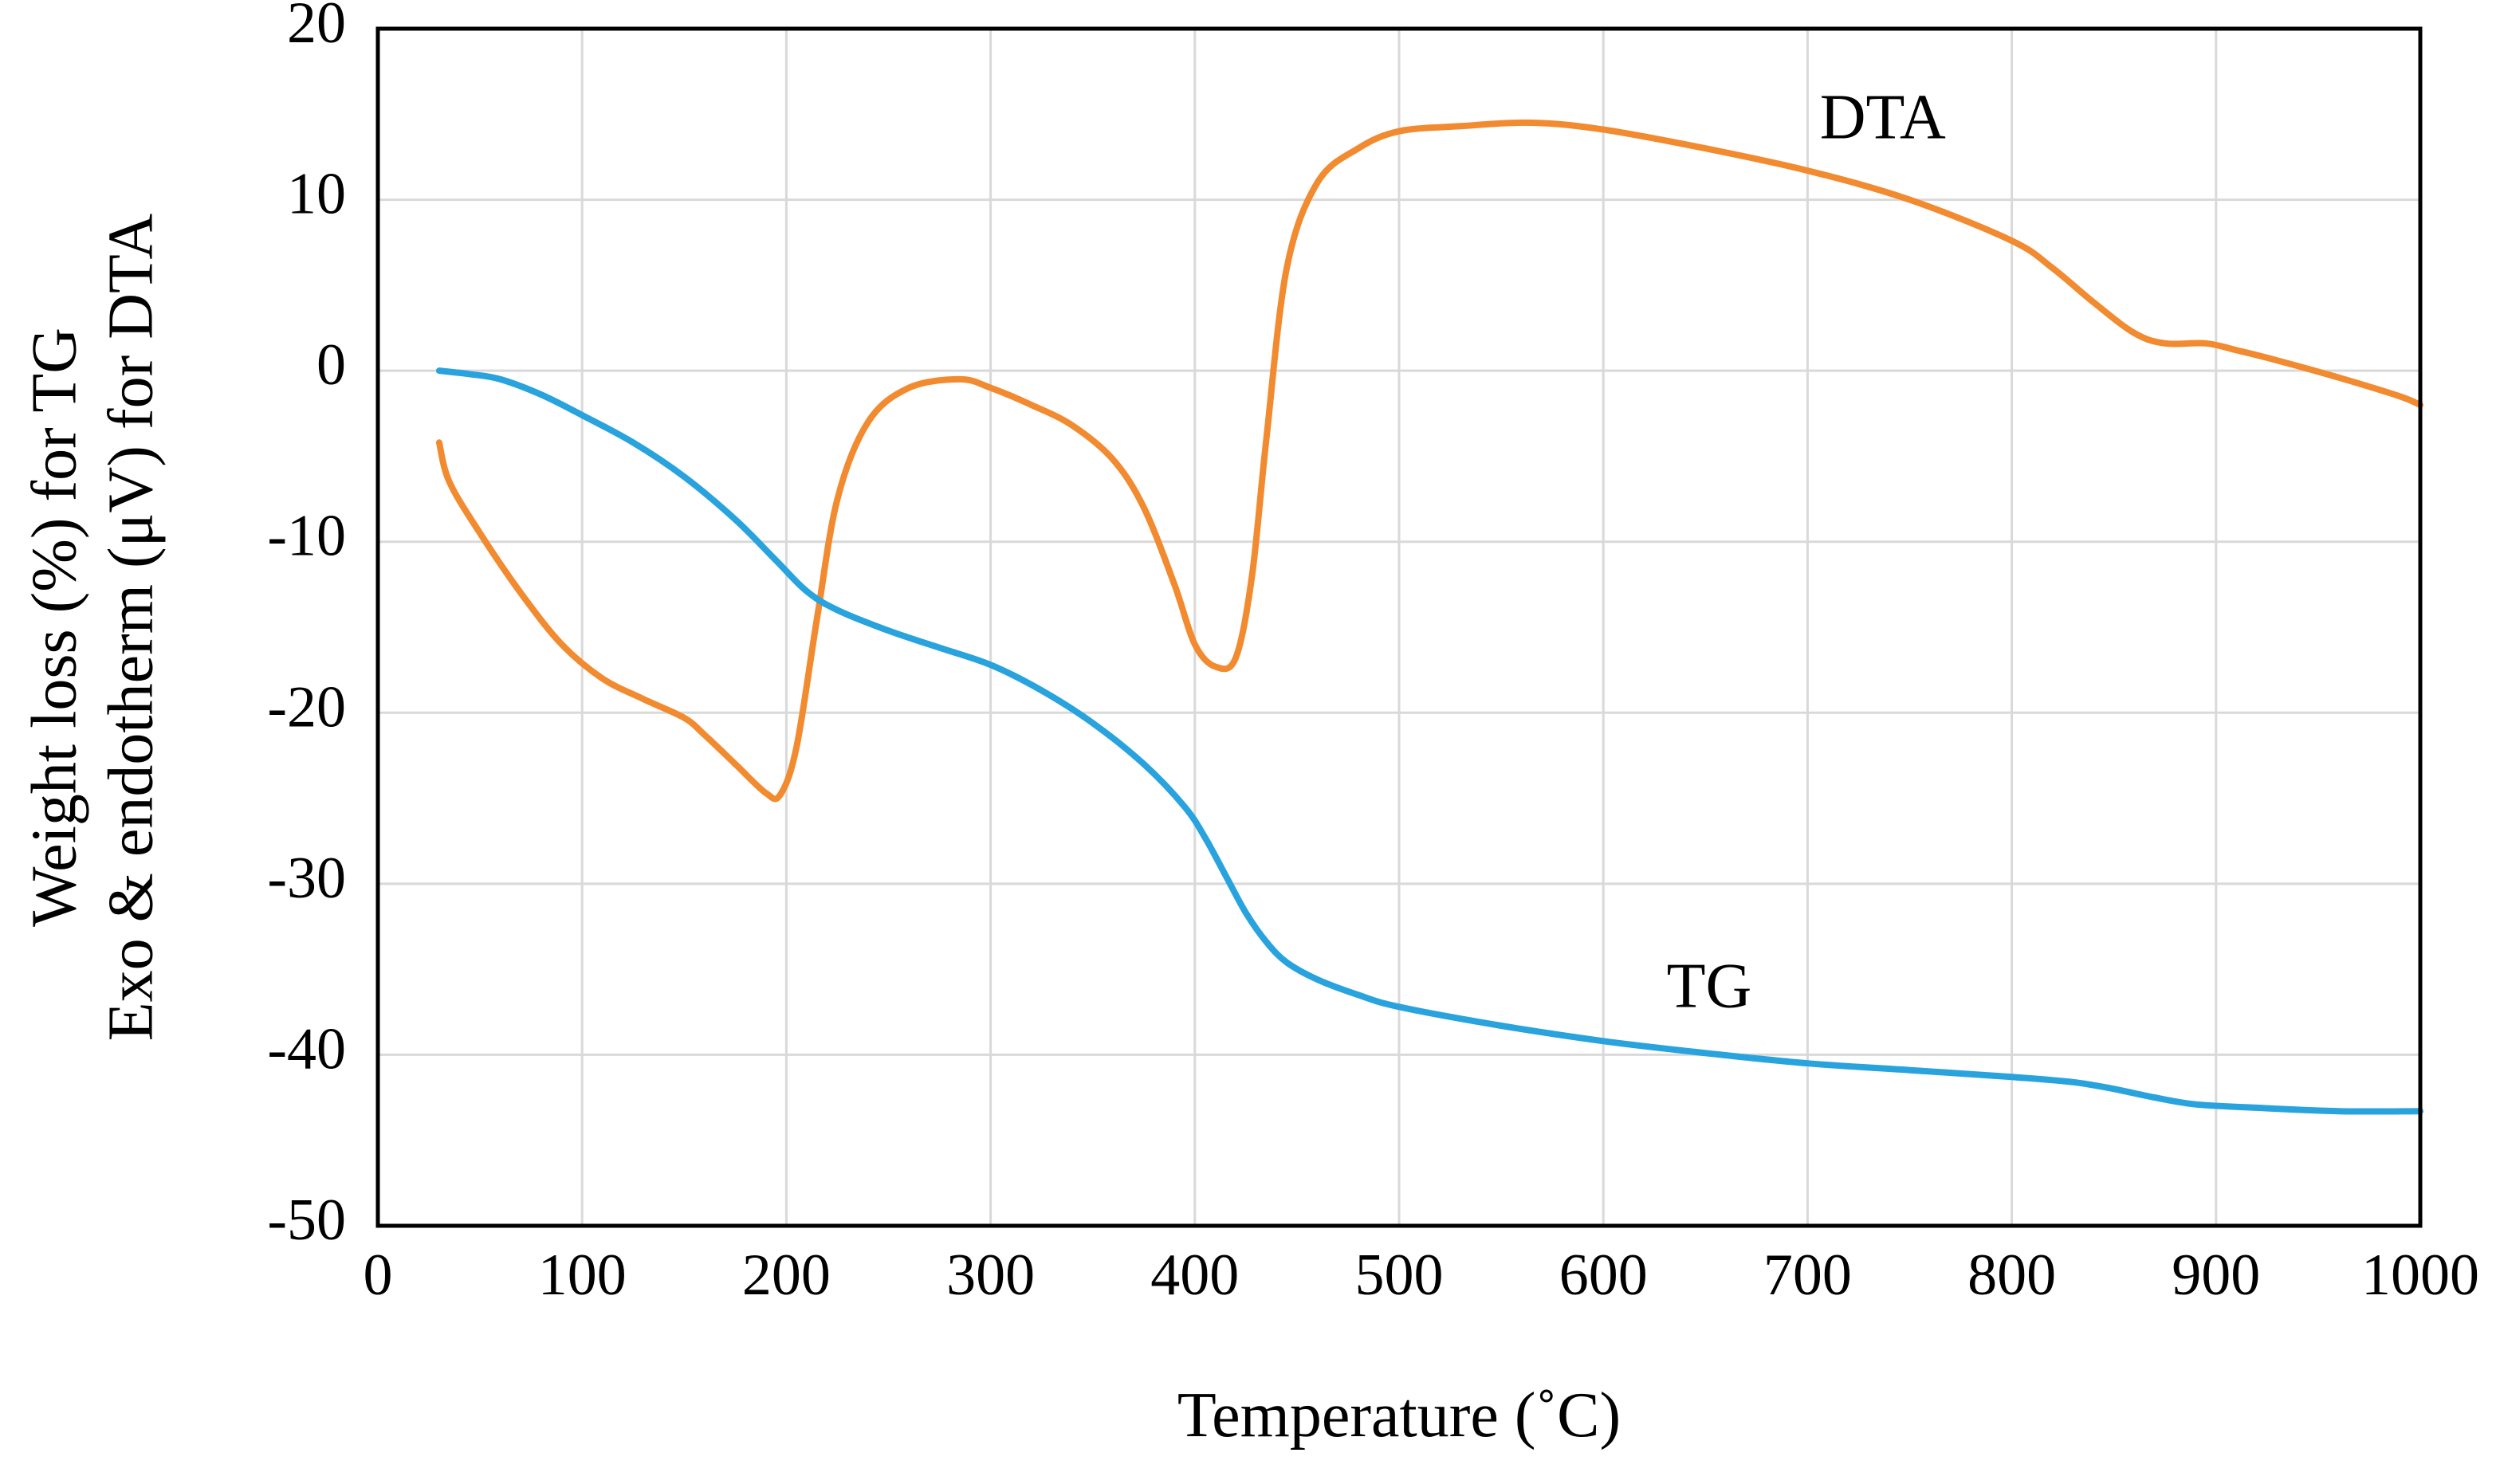  Describe the element at coordinates (306, 1220) in the screenshot. I see `y-tick-label: -50` at that location.